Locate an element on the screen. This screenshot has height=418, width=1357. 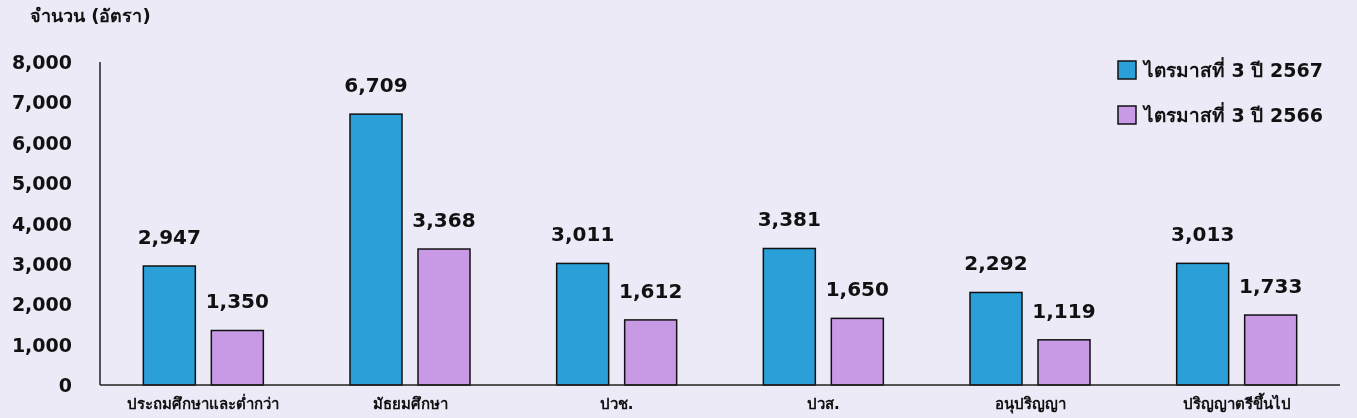
x-tick-label: ประถมศึกษาและต่ำกว่า is located at coordinates (203, 403).